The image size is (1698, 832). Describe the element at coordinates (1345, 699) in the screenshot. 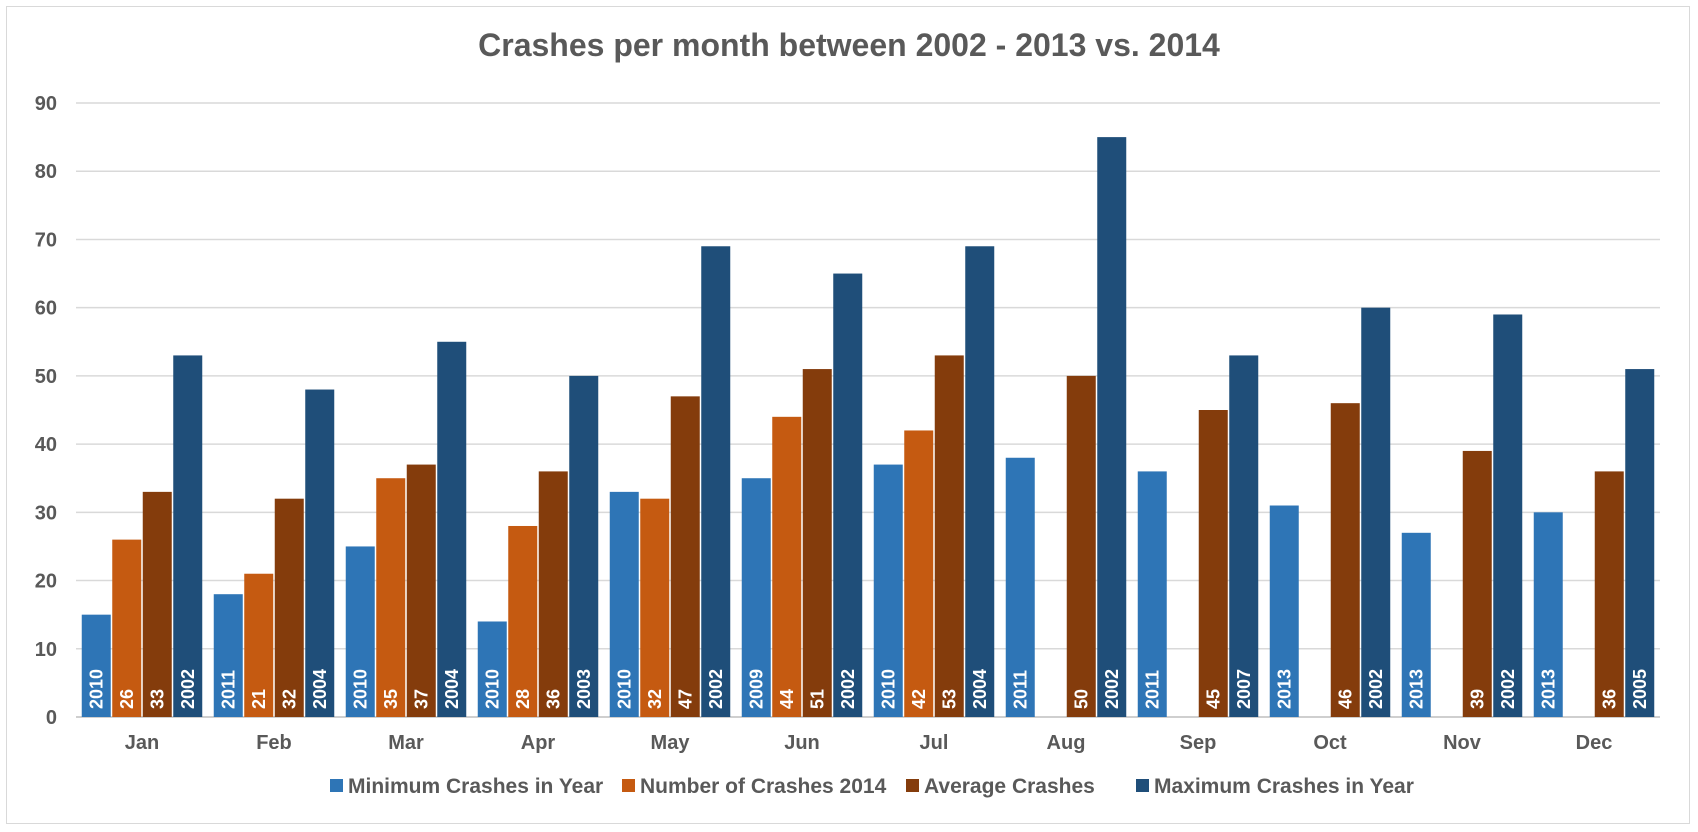

I see `data-label: 46` at that location.